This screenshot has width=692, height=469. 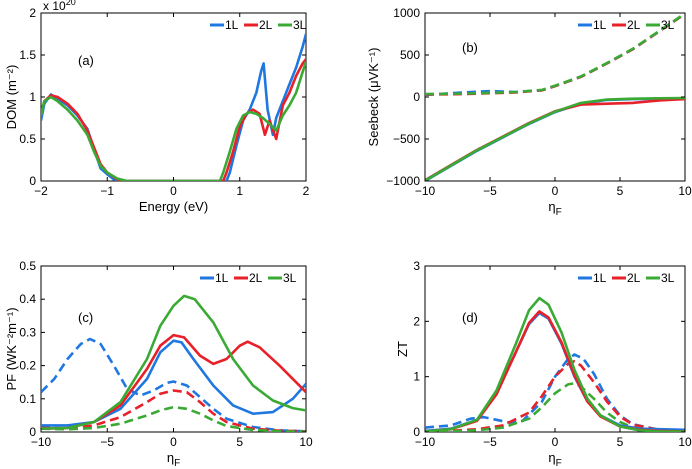 What do you see at coordinates (27, 299) in the screenshot?
I see `y-tick-label: 0.4` at bounding box center [27, 299].